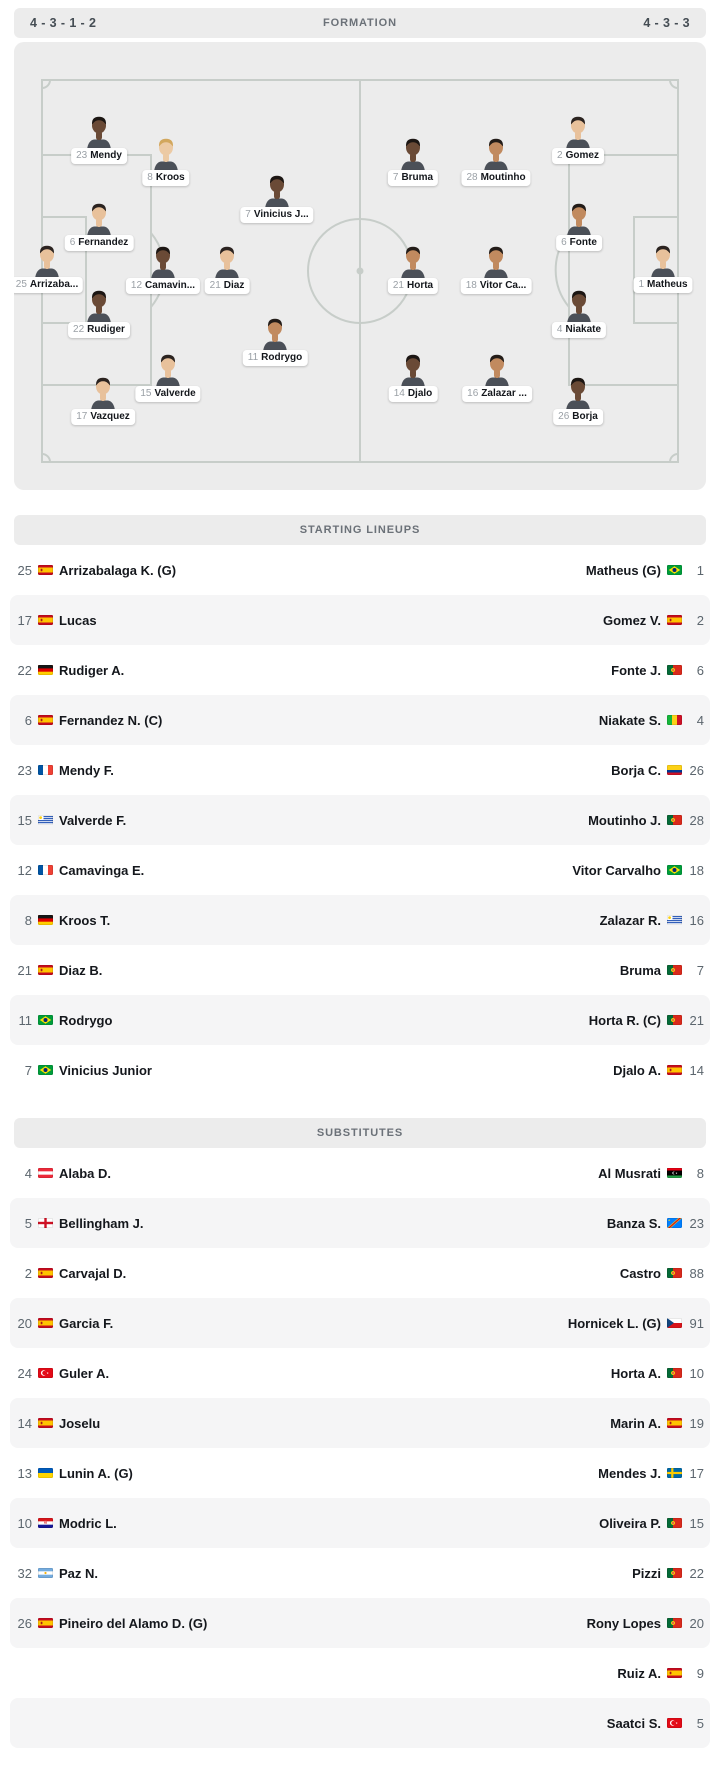 The width and height of the screenshot is (720, 1772). Describe the element at coordinates (646, 1573) in the screenshot. I see `player-name: Pizzi` at that location.